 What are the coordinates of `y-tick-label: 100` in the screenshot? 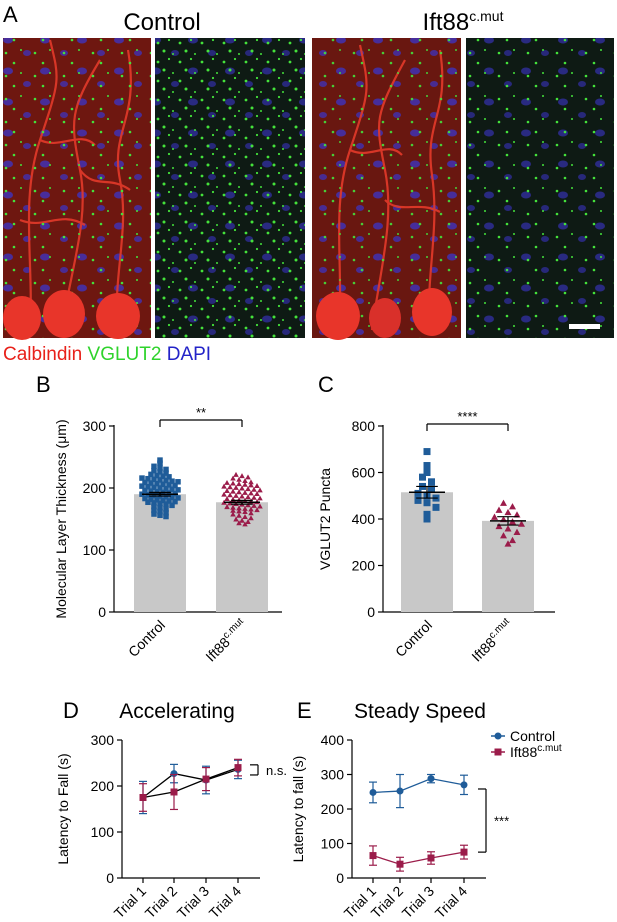 It's located at (95, 550).